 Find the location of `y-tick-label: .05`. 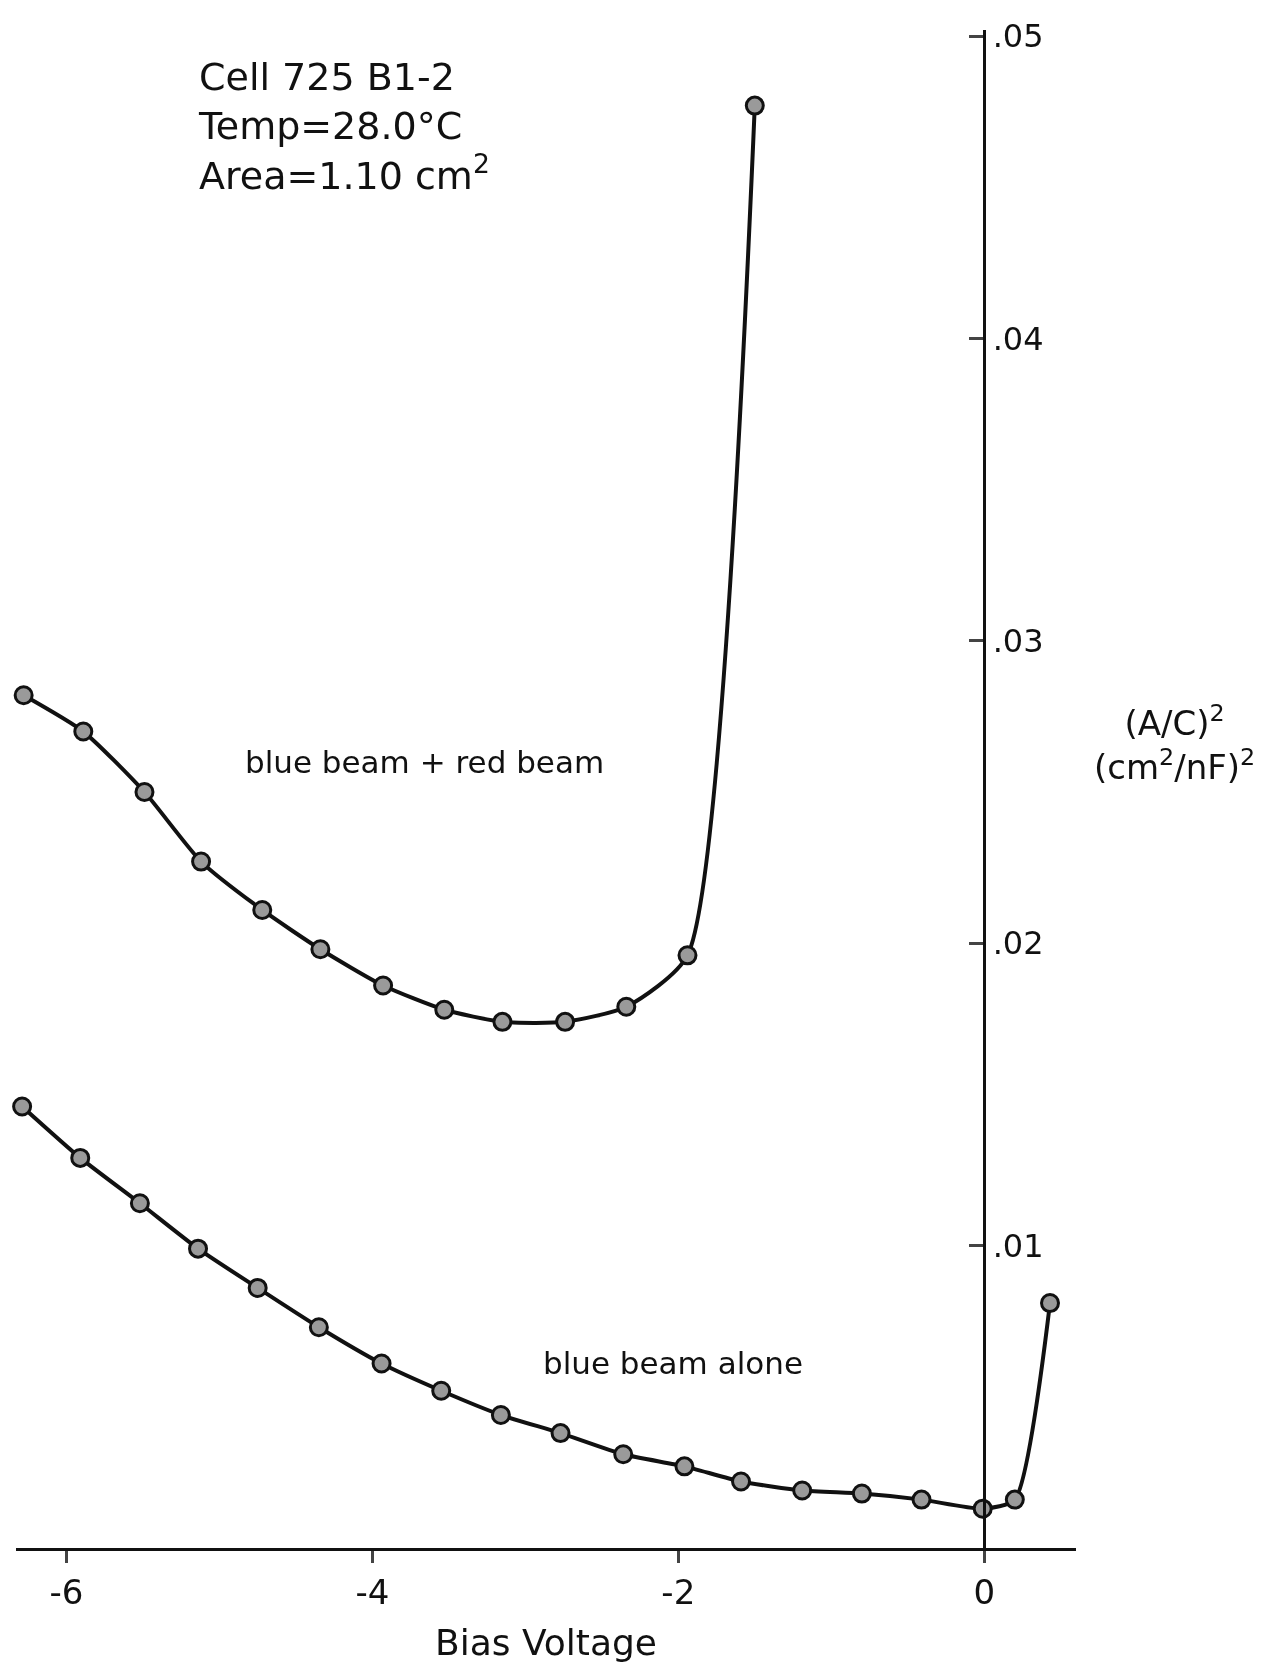

y-tick-label: .05 is located at coordinates (1018, 36).